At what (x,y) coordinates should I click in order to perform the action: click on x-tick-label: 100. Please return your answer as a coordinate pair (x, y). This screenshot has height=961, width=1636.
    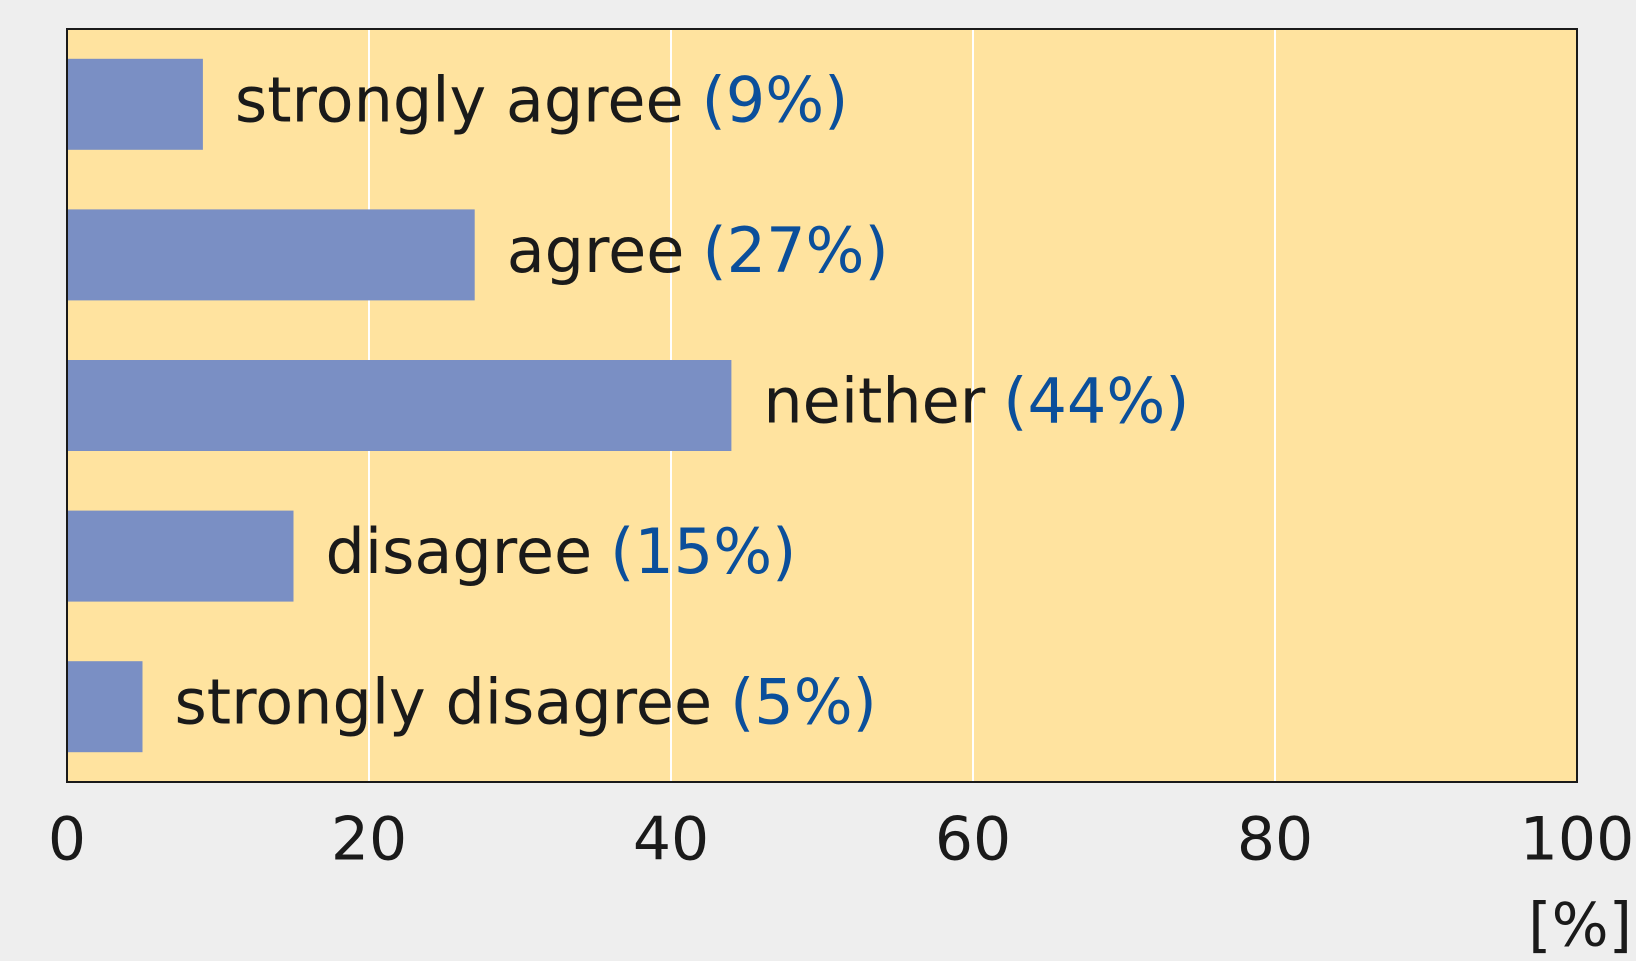
    Looking at the image, I should click on (1577, 840).